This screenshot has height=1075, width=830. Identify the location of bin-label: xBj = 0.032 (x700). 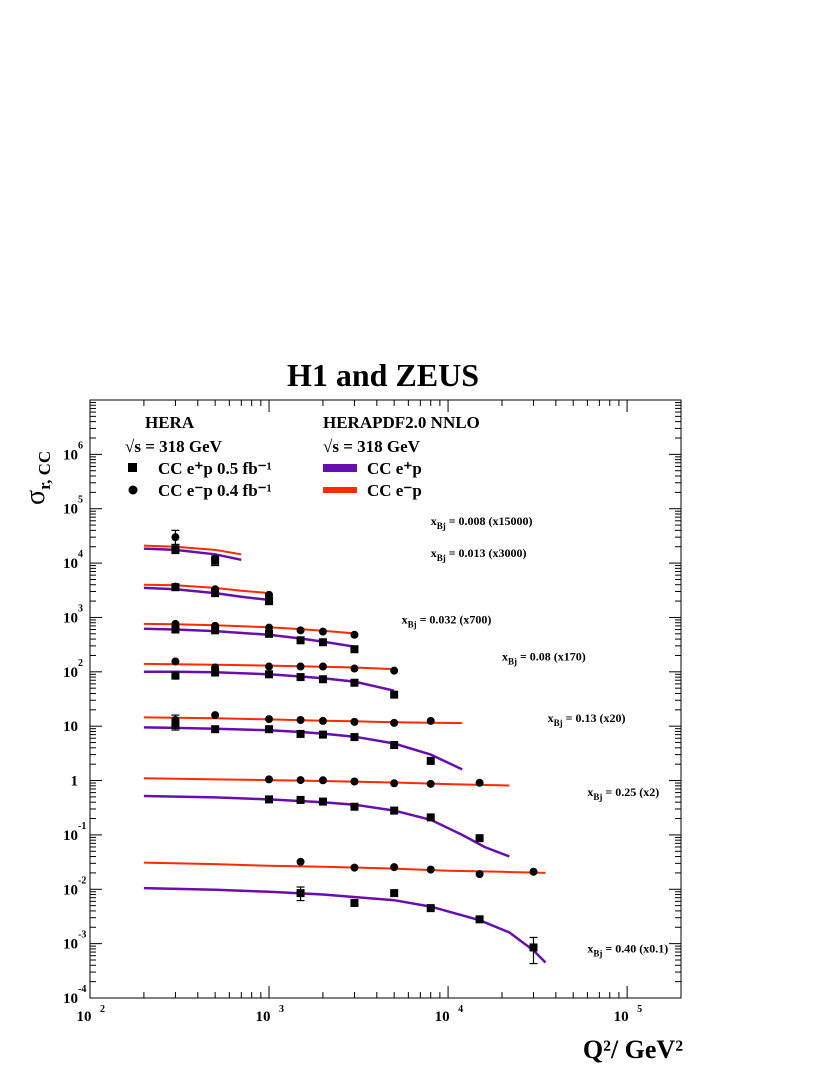
(447, 620).